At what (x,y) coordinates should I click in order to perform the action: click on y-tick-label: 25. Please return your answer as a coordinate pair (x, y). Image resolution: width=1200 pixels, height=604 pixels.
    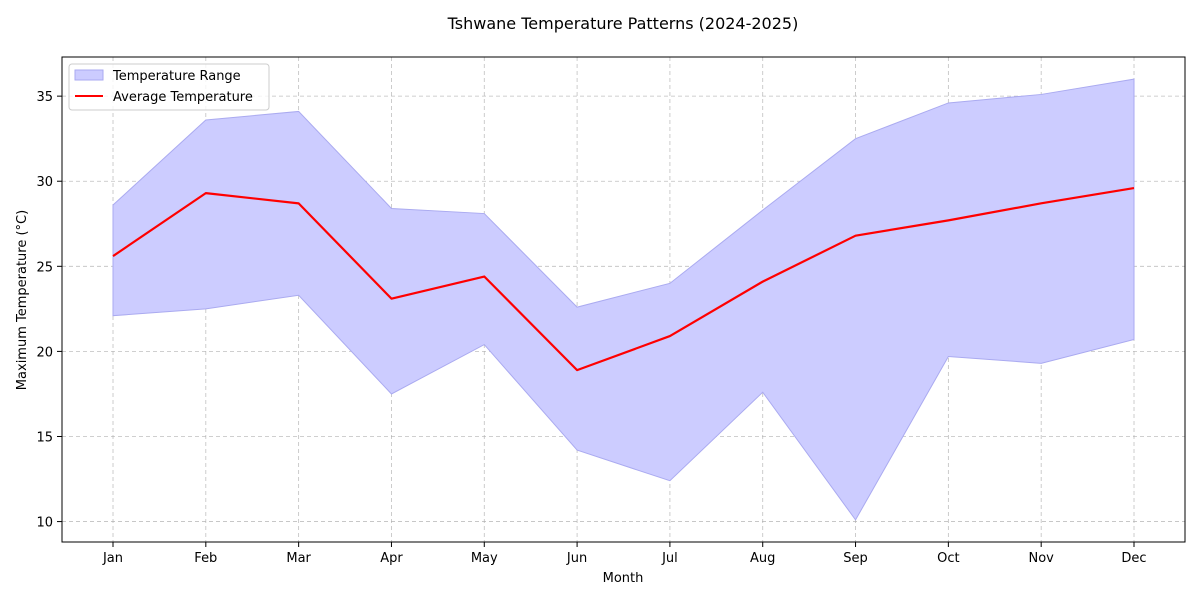
    Looking at the image, I should click on (44, 267).